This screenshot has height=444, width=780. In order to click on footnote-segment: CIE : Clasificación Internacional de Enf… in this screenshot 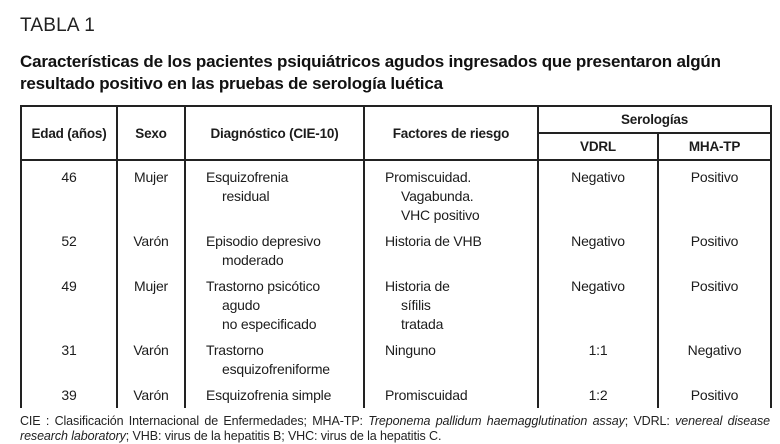, I will do `click(194, 421)`.